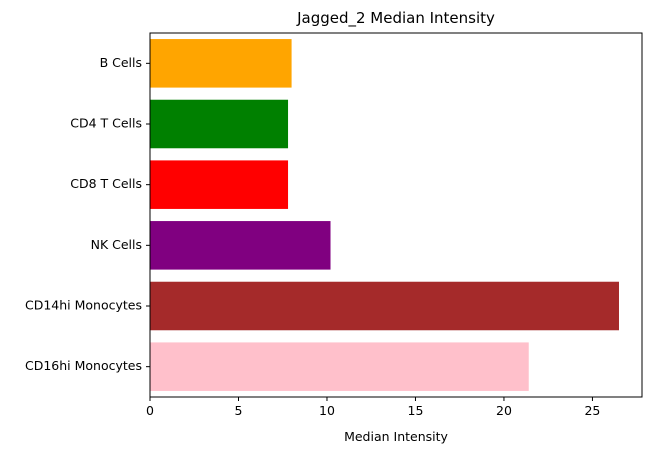  What do you see at coordinates (416, 410) in the screenshot?
I see `x-tick-label: 15` at bounding box center [416, 410].